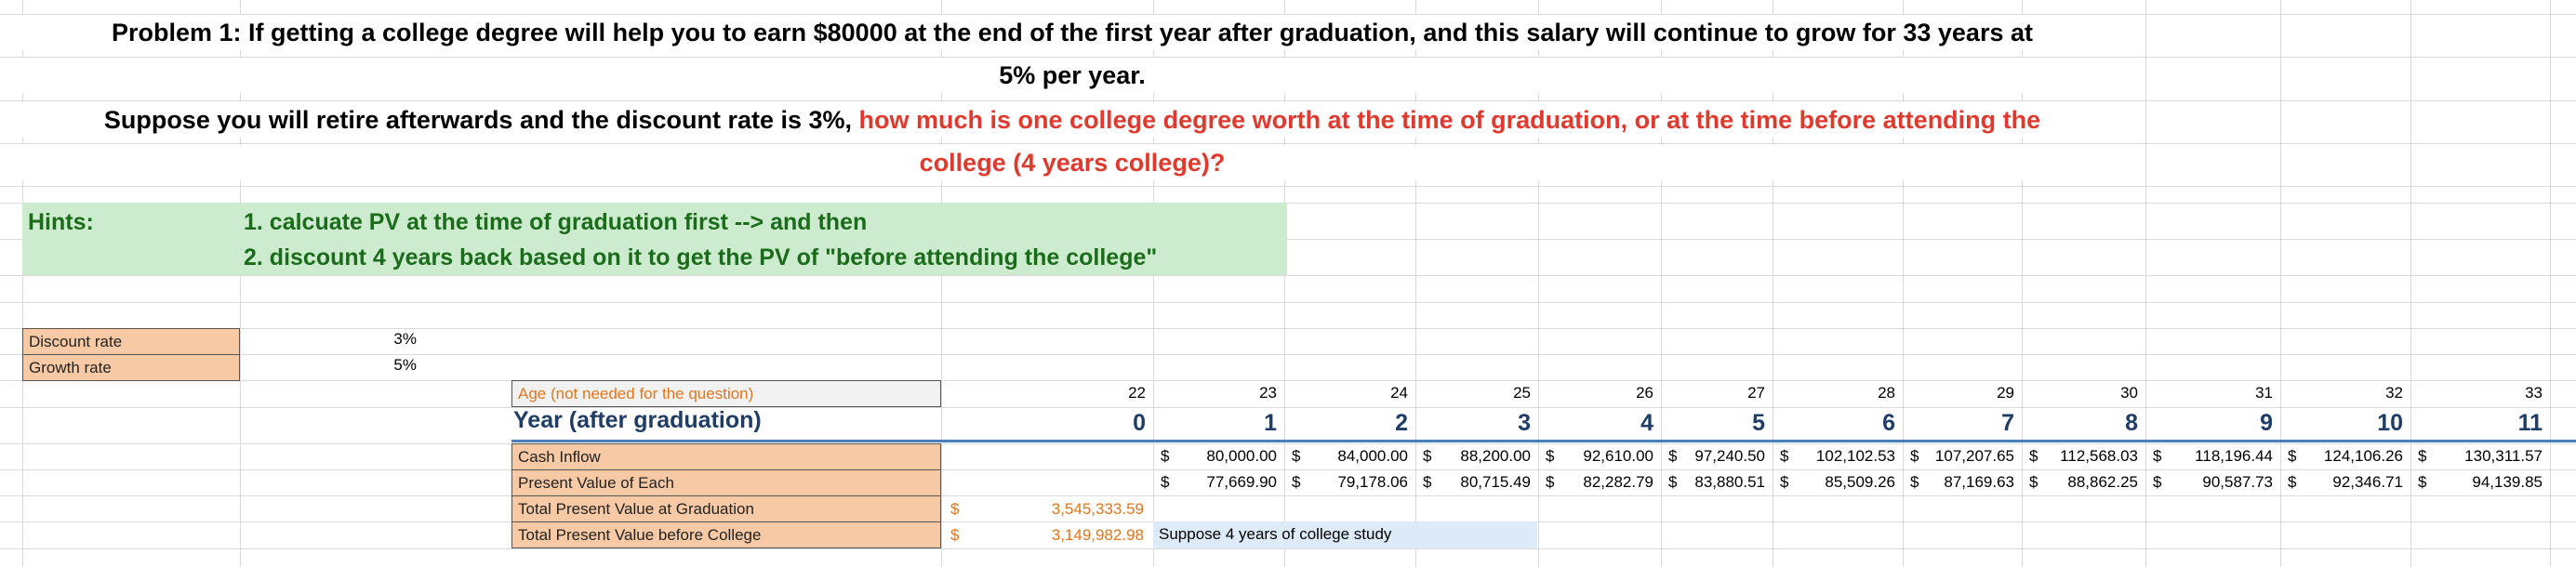 The width and height of the screenshot is (2576, 567). Describe the element at coordinates (1855, 456) in the screenshot. I see `cash-inflow-cell: 102,102.53` at that location.